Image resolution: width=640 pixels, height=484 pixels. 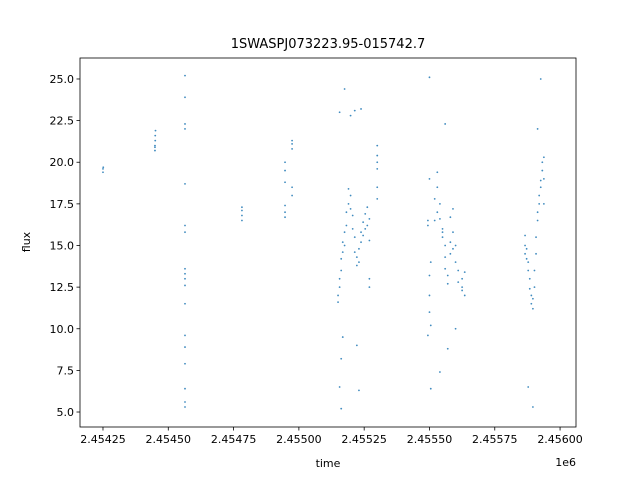 I want to click on x-tick-label: 2.45525, so click(x=364, y=439).